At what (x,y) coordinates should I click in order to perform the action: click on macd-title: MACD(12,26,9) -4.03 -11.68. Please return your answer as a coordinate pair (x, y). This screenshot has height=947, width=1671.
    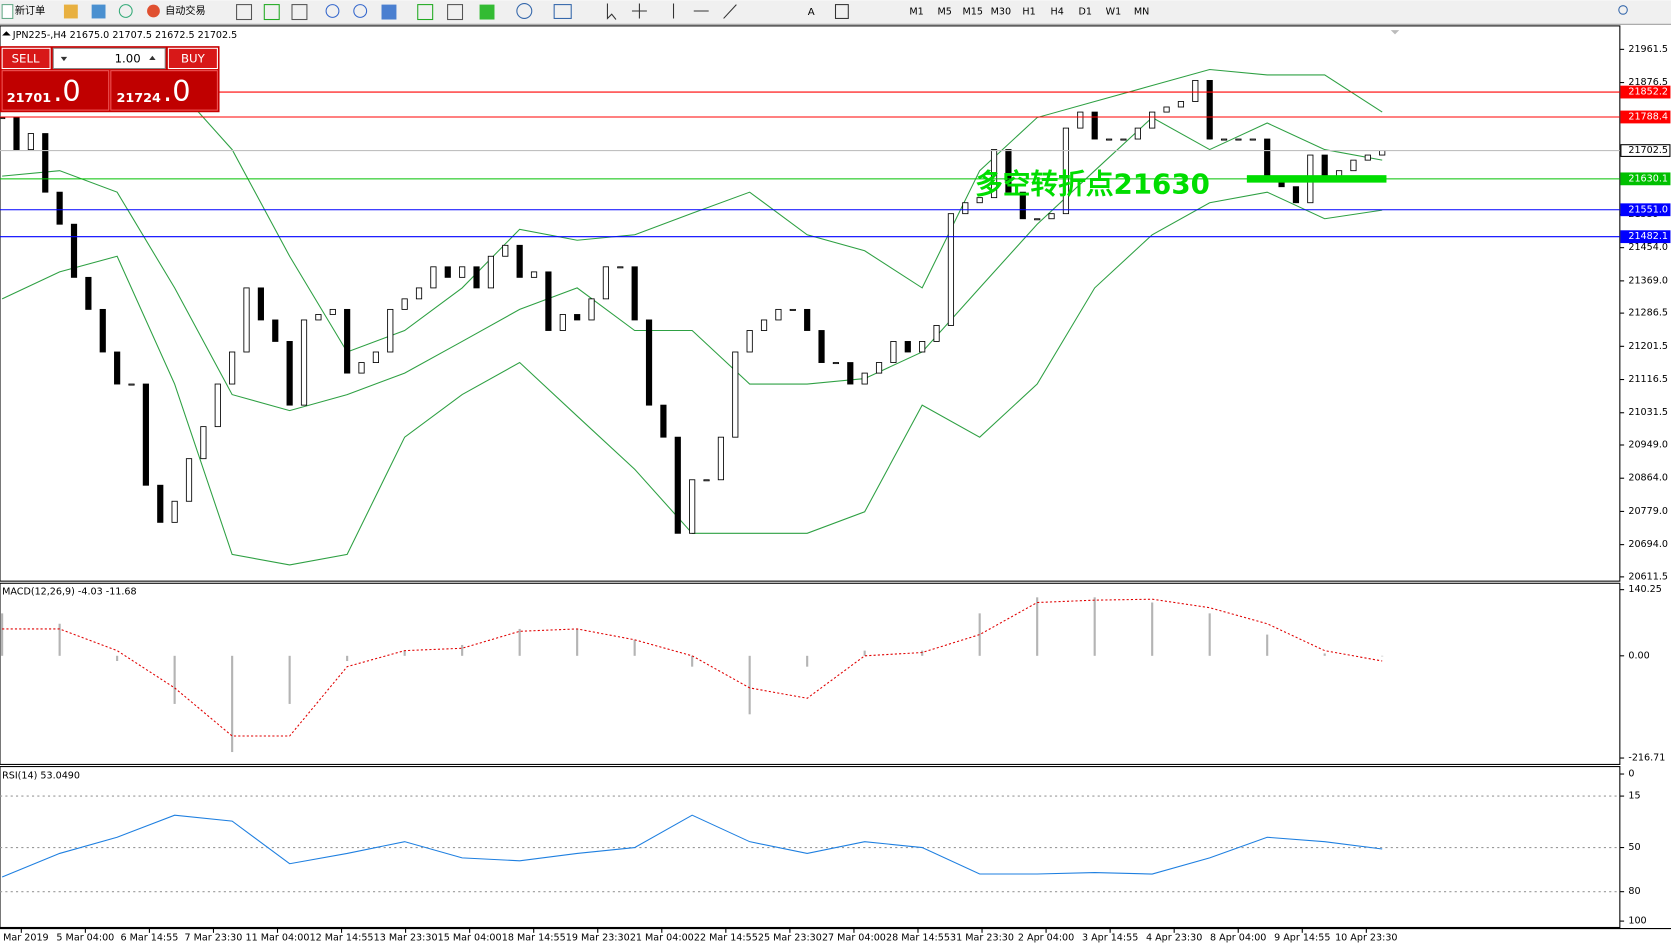
    Looking at the image, I should click on (69, 591).